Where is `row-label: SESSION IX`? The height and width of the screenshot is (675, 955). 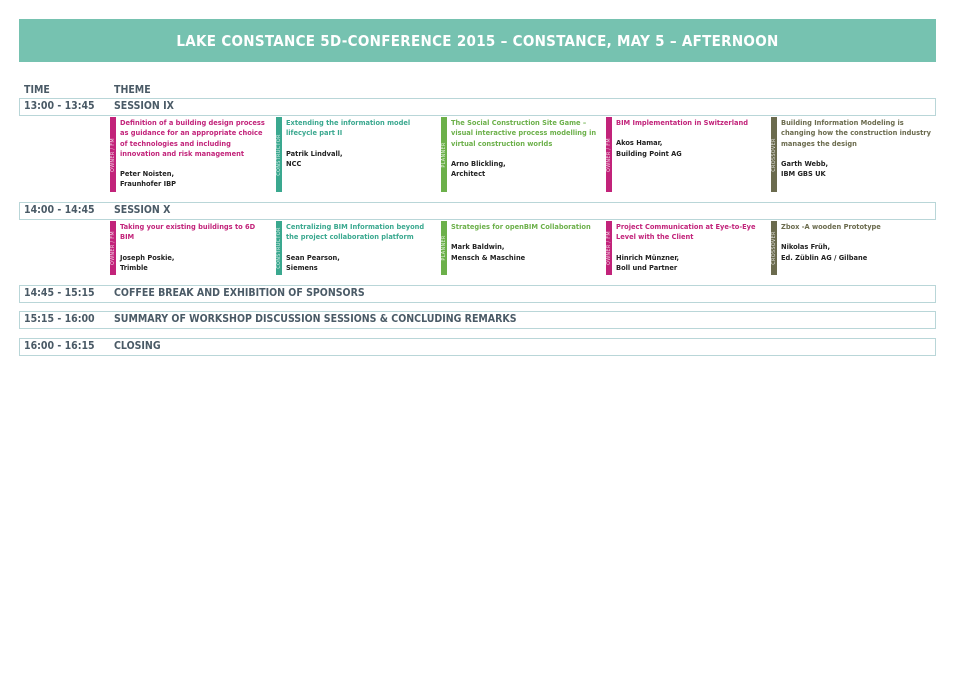 row-label: SESSION IX is located at coordinates (144, 106).